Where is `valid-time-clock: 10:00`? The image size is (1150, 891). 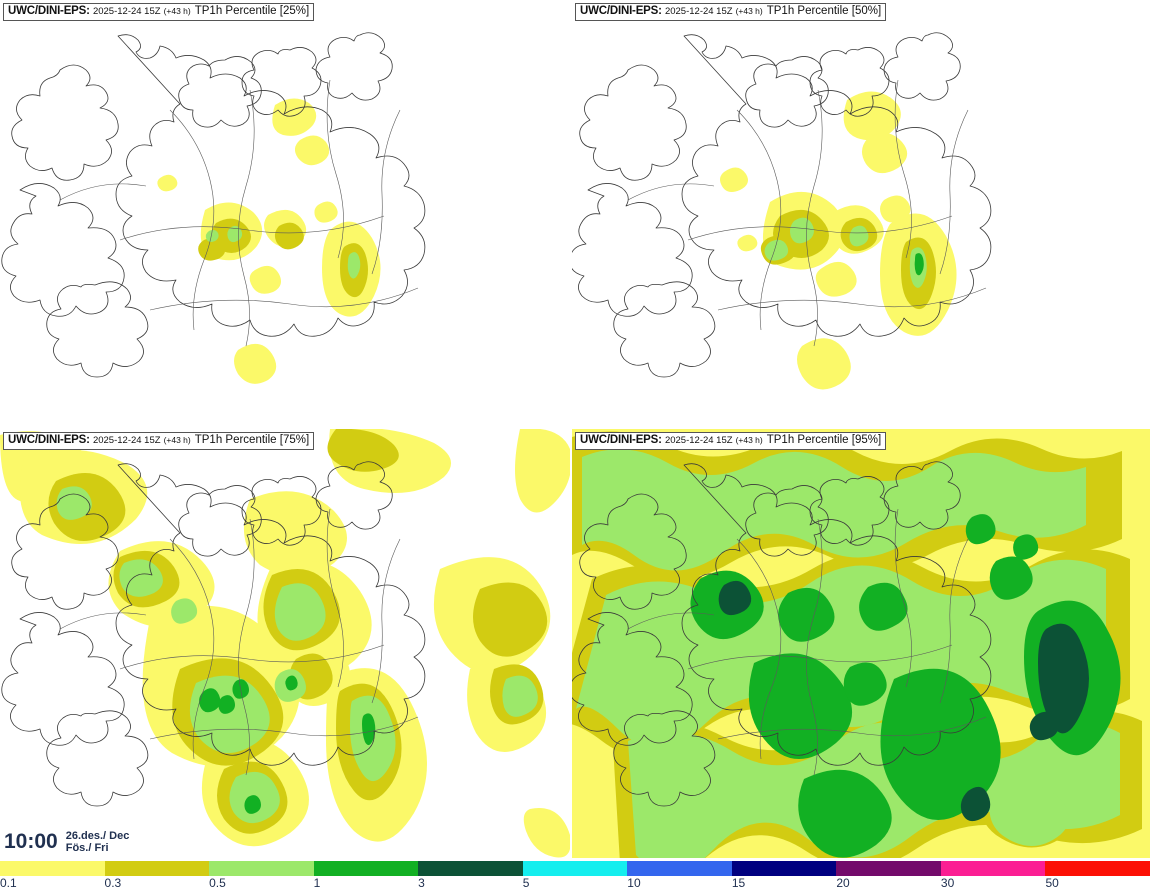
valid-time-clock: 10:00 is located at coordinates (31, 841).